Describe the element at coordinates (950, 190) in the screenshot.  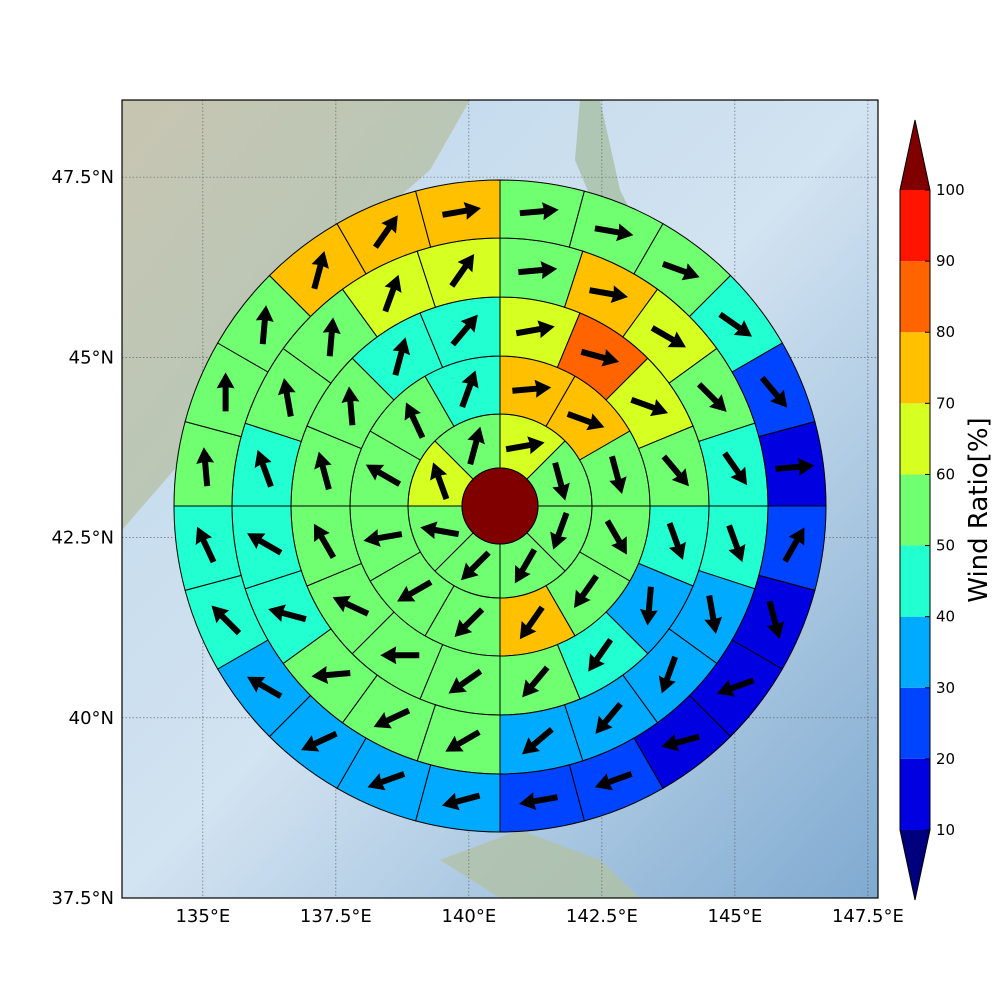
I see `colorbar-tick-label: 100` at that location.